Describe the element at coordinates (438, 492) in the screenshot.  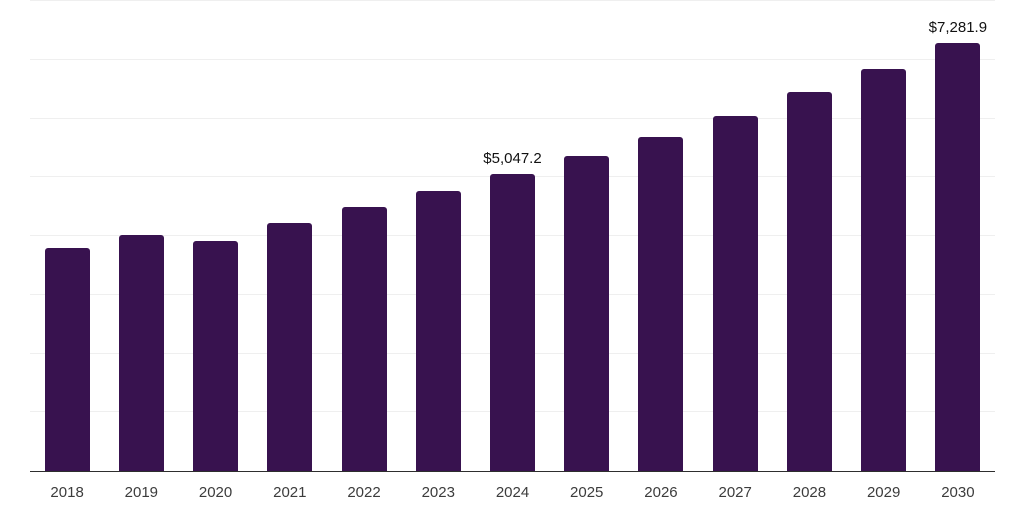
I see `x-tick-label-2023: 2023` at that location.